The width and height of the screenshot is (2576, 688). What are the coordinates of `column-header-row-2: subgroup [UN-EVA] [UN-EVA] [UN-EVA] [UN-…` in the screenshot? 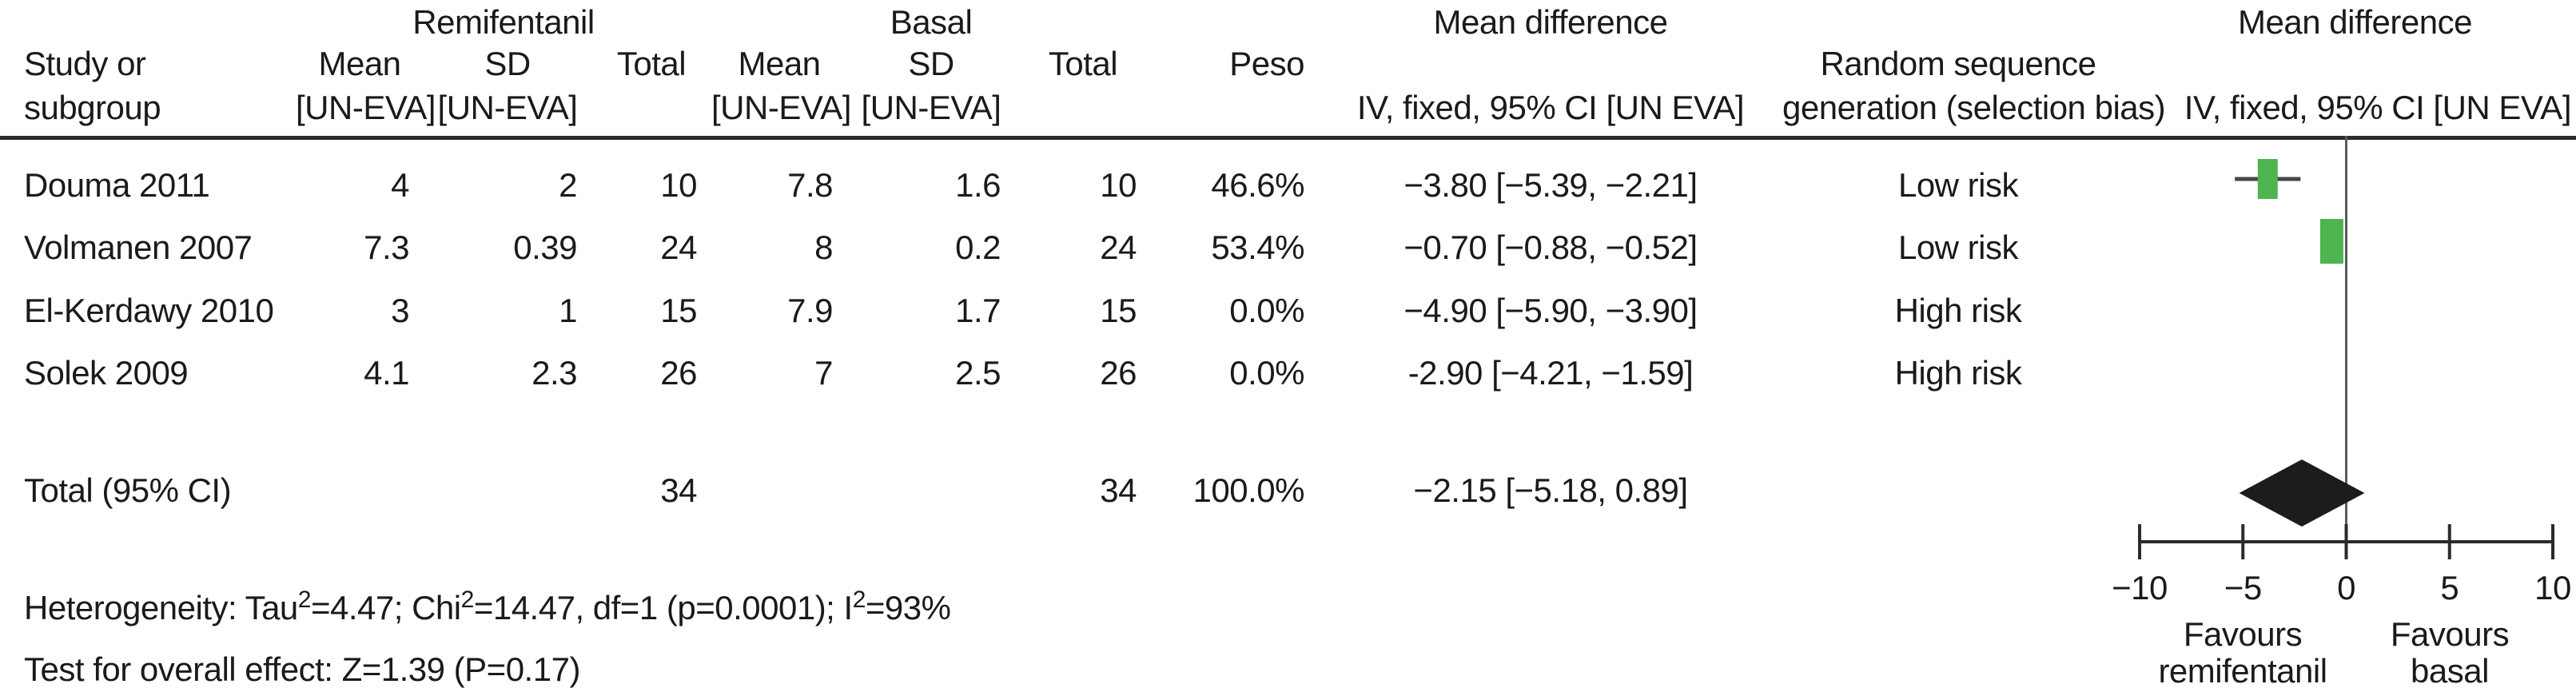 It's located at (1288, 108).